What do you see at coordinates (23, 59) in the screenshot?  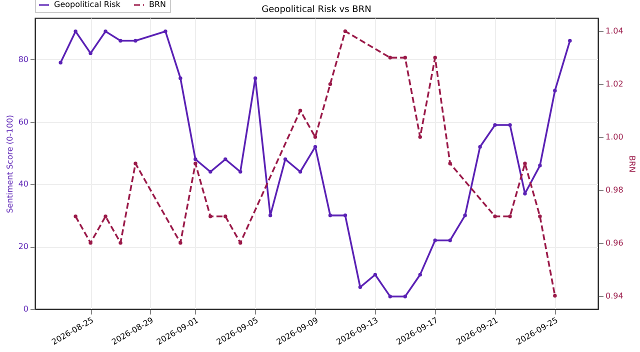 I see `y-tick-label: 80` at bounding box center [23, 59].